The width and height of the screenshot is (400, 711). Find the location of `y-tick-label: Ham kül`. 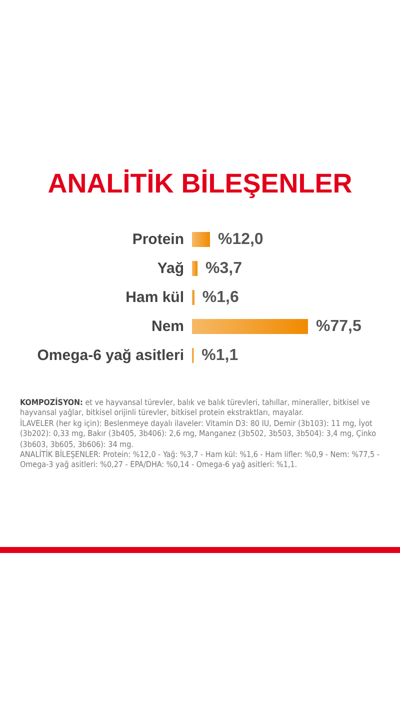

y-tick-label: Ham kül is located at coordinates (155, 297).